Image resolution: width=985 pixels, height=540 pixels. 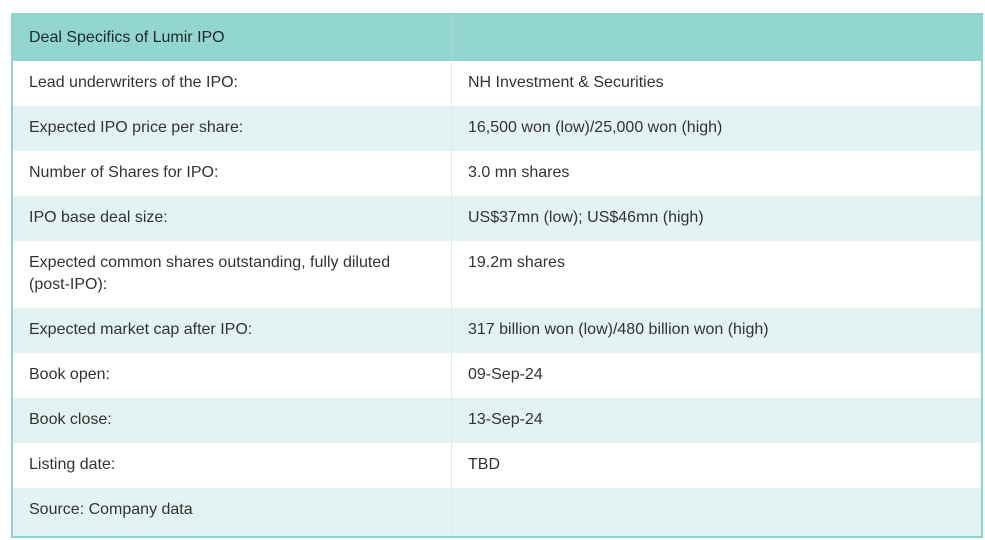 I want to click on table-row: Book open: 09-Sep-24, so click(x=497, y=375).